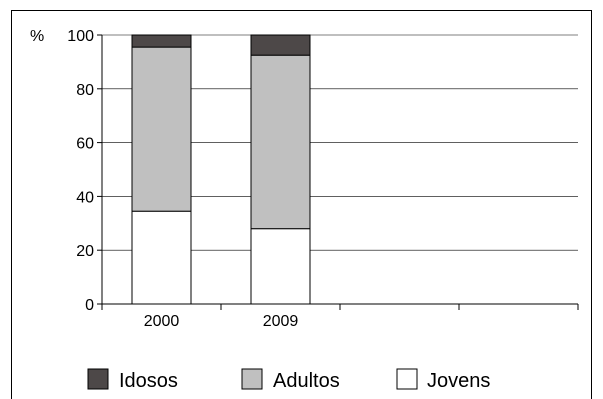  What do you see at coordinates (85, 144) in the screenshot?
I see `y-tick-label: 60` at bounding box center [85, 144].